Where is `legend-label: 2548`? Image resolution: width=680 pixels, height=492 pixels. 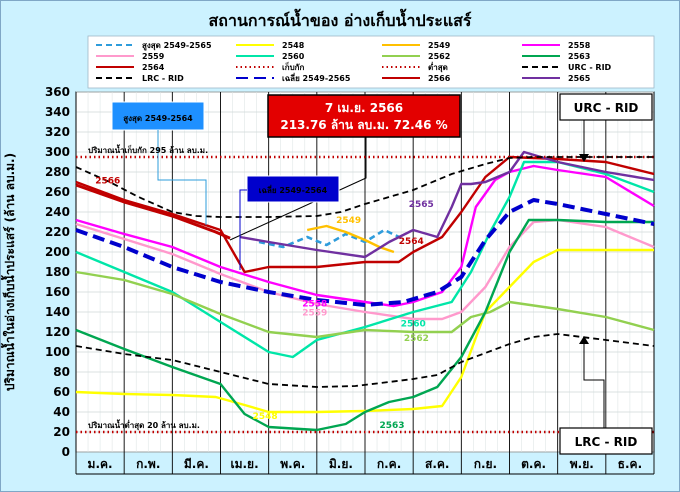 legend-label: 2548 is located at coordinates (293, 45).